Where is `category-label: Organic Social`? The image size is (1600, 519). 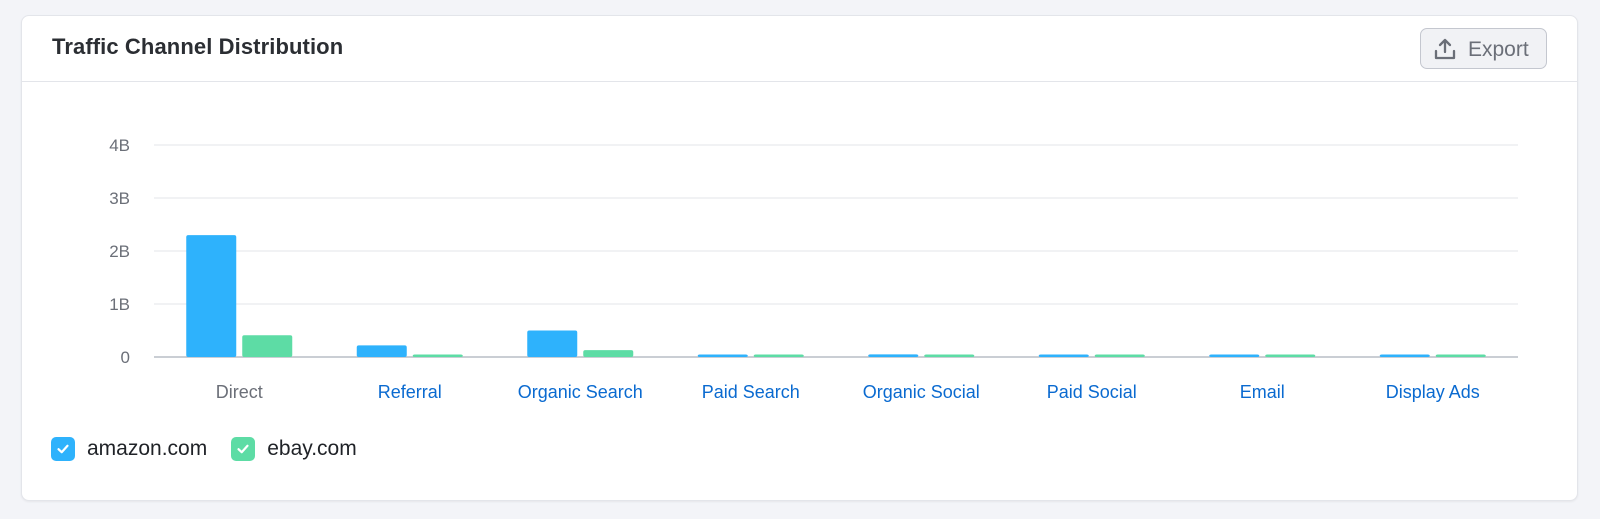
category-label: Organic Social is located at coordinates (921, 392).